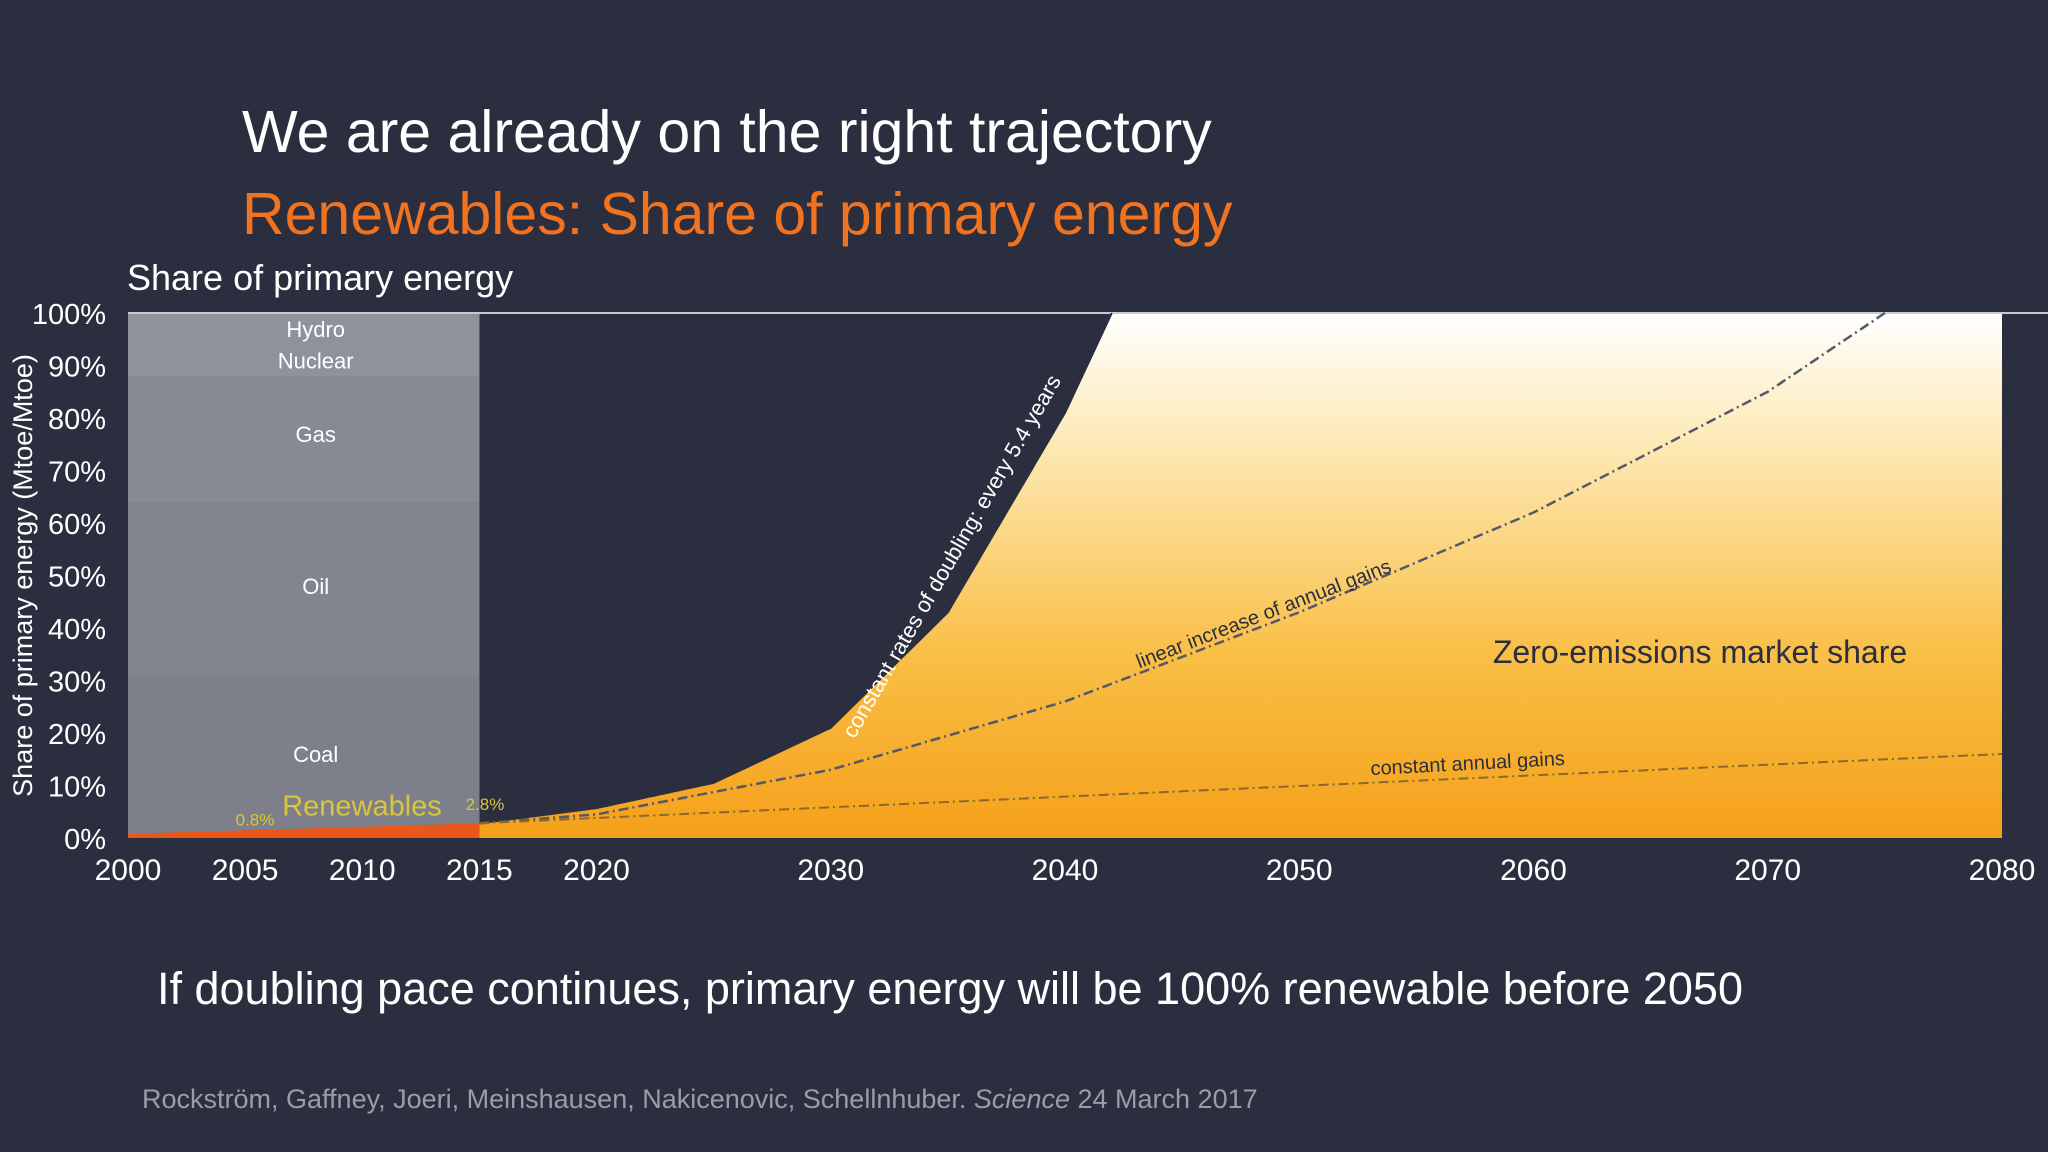 The height and width of the screenshot is (1152, 2048). What do you see at coordinates (316, 434) in the screenshot?
I see `stack-label: Gas` at bounding box center [316, 434].